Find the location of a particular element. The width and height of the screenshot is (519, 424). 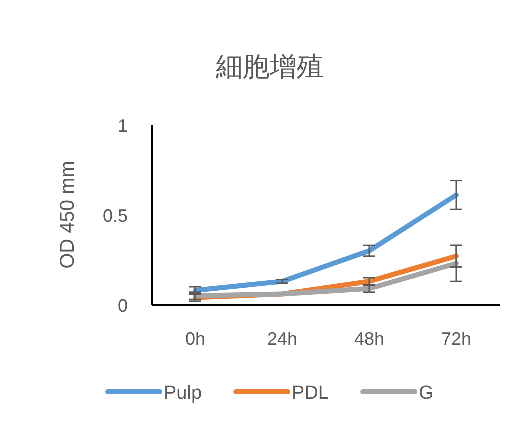

y-axis-title: OD 450 mm is located at coordinates (68, 215).